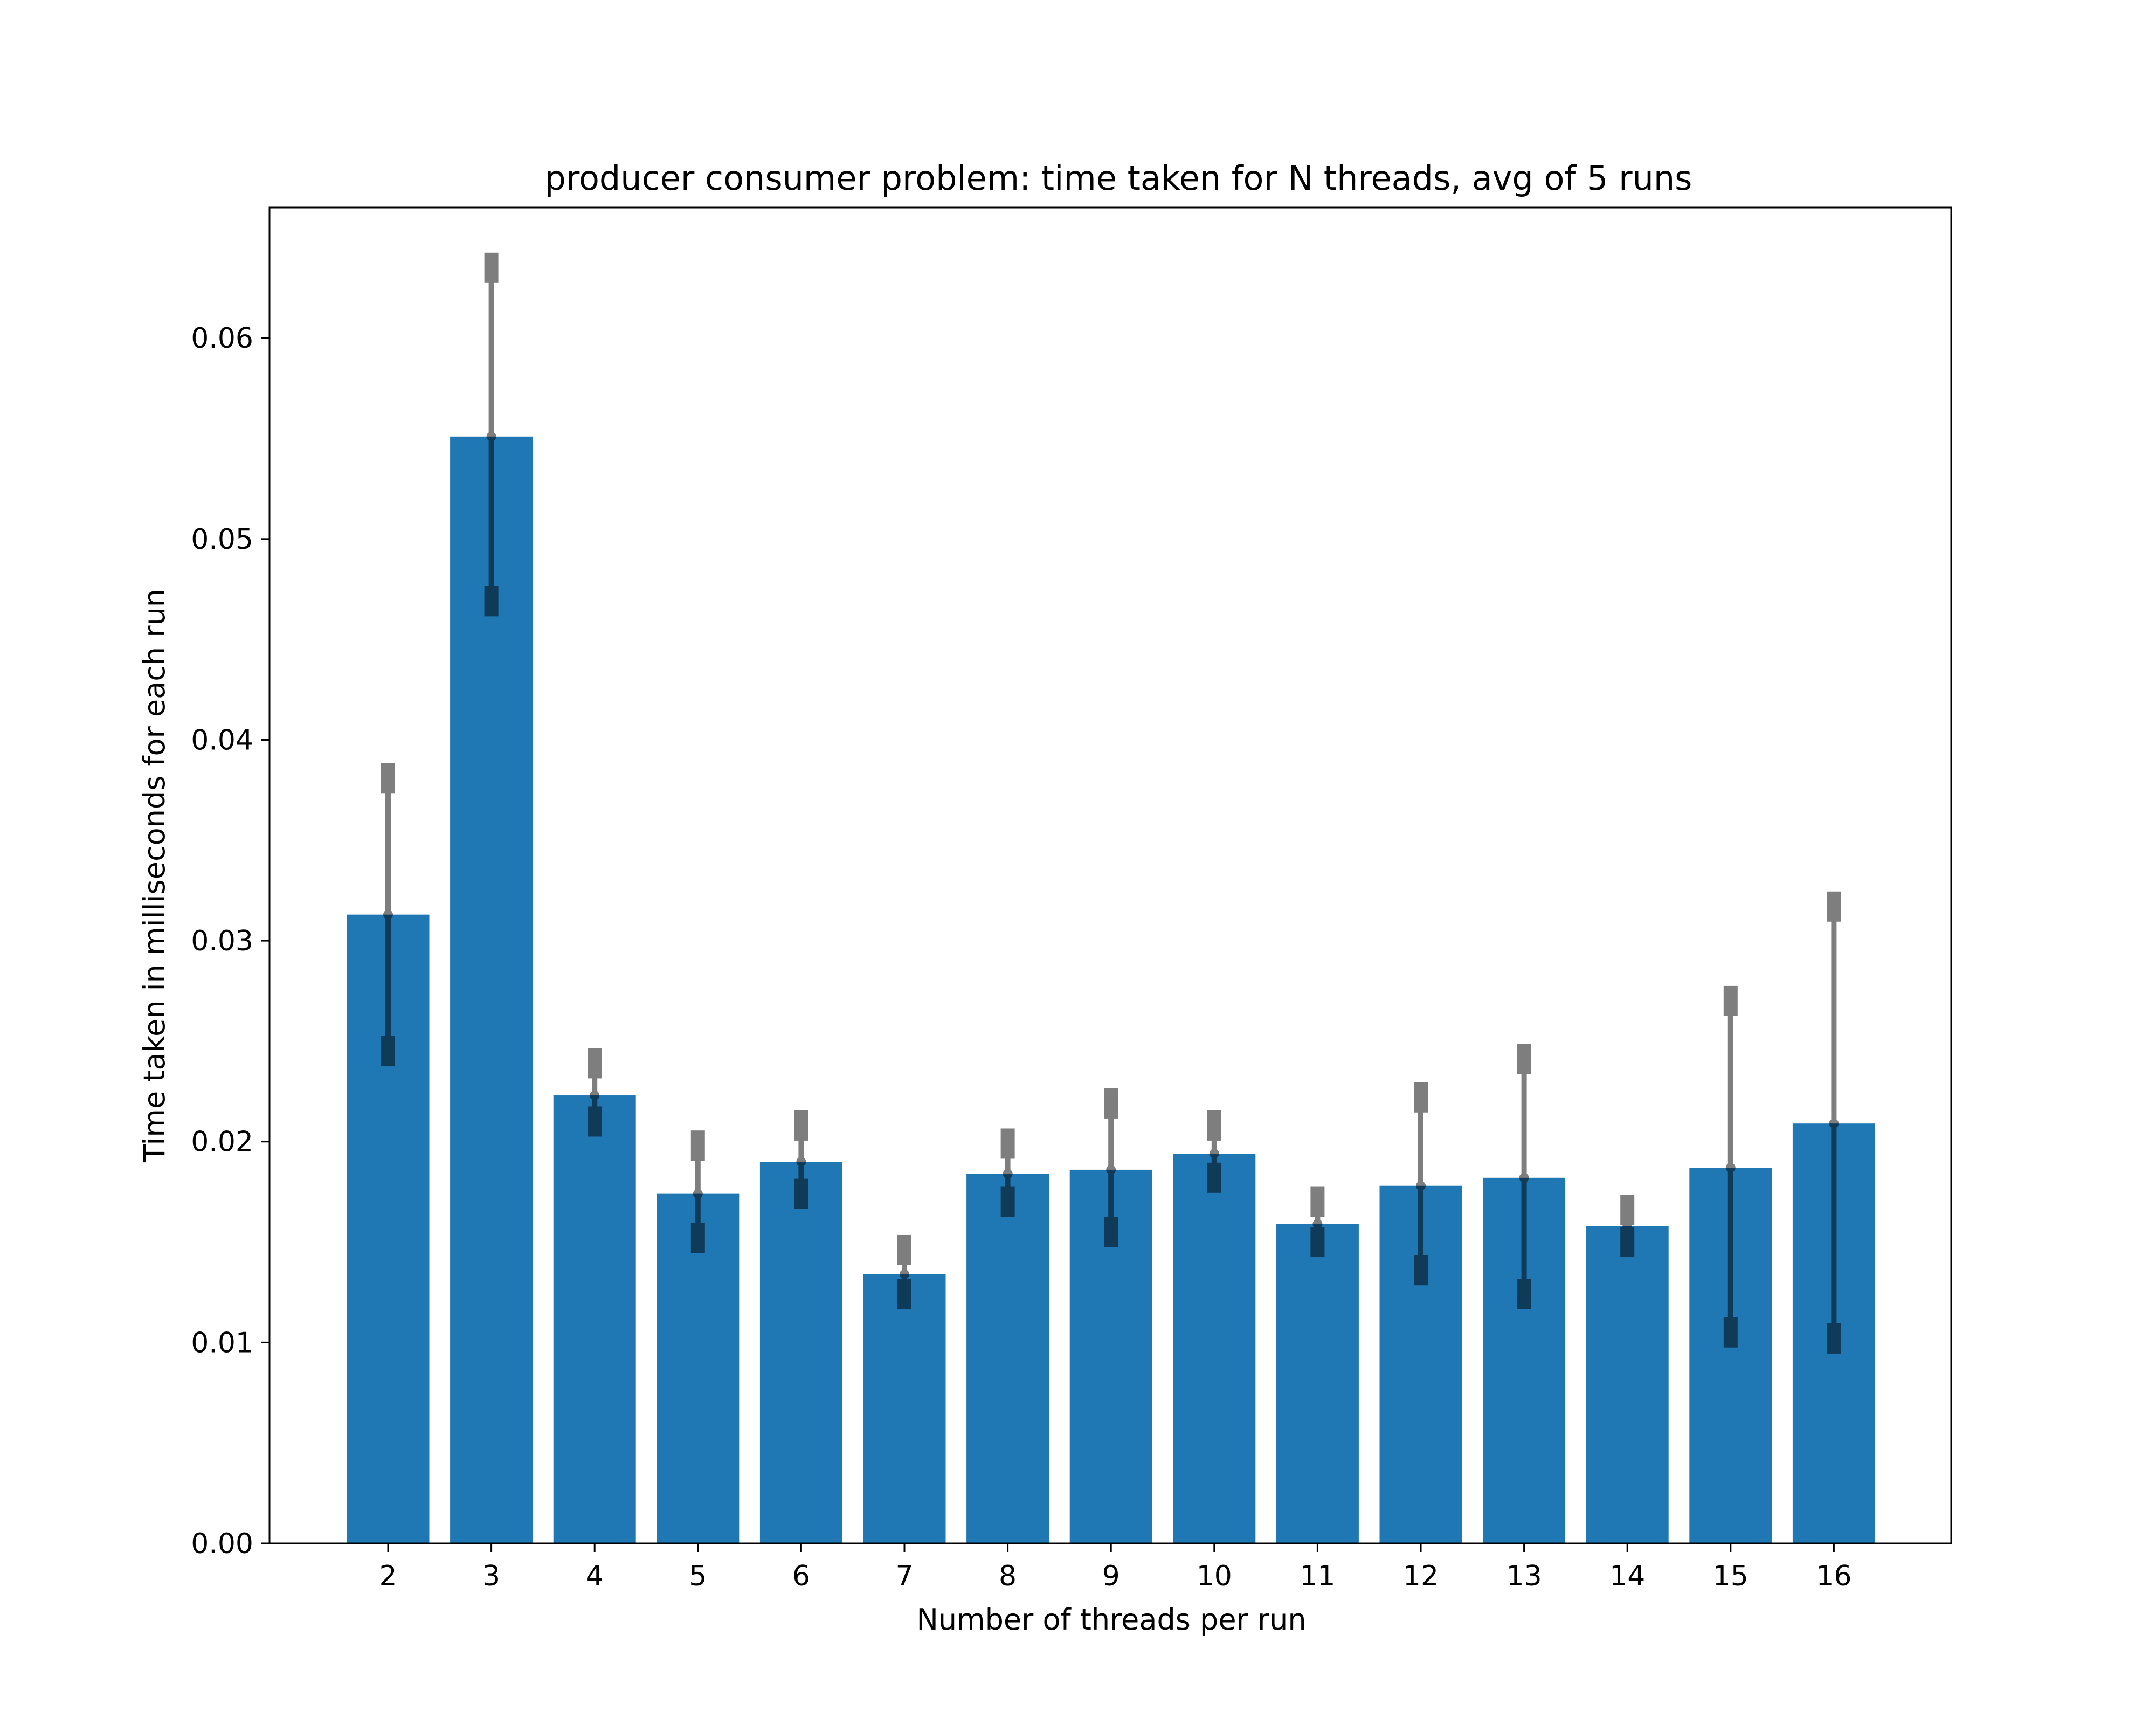 This screenshot has width=2156, height=1725. What do you see at coordinates (222, 941) in the screenshot?
I see `y-tick-label-0.03: 0.03` at bounding box center [222, 941].